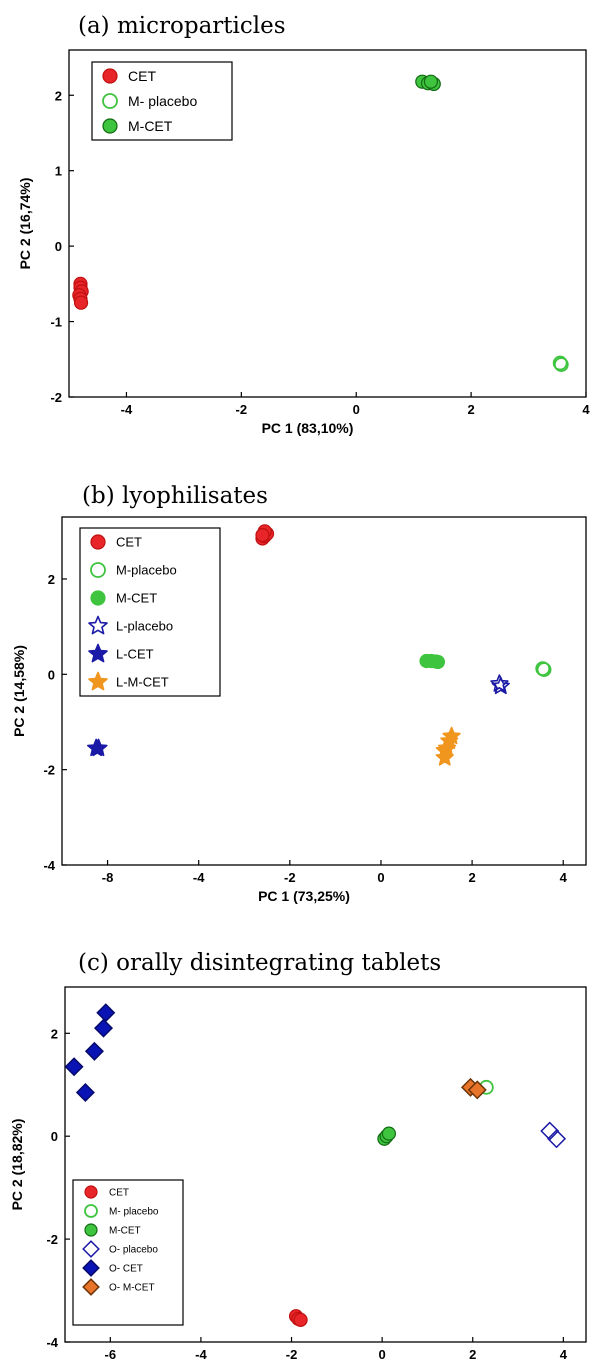  What do you see at coordinates (135, 654) in the screenshot?
I see `legend-label: L-CET` at bounding box center [135, 654].